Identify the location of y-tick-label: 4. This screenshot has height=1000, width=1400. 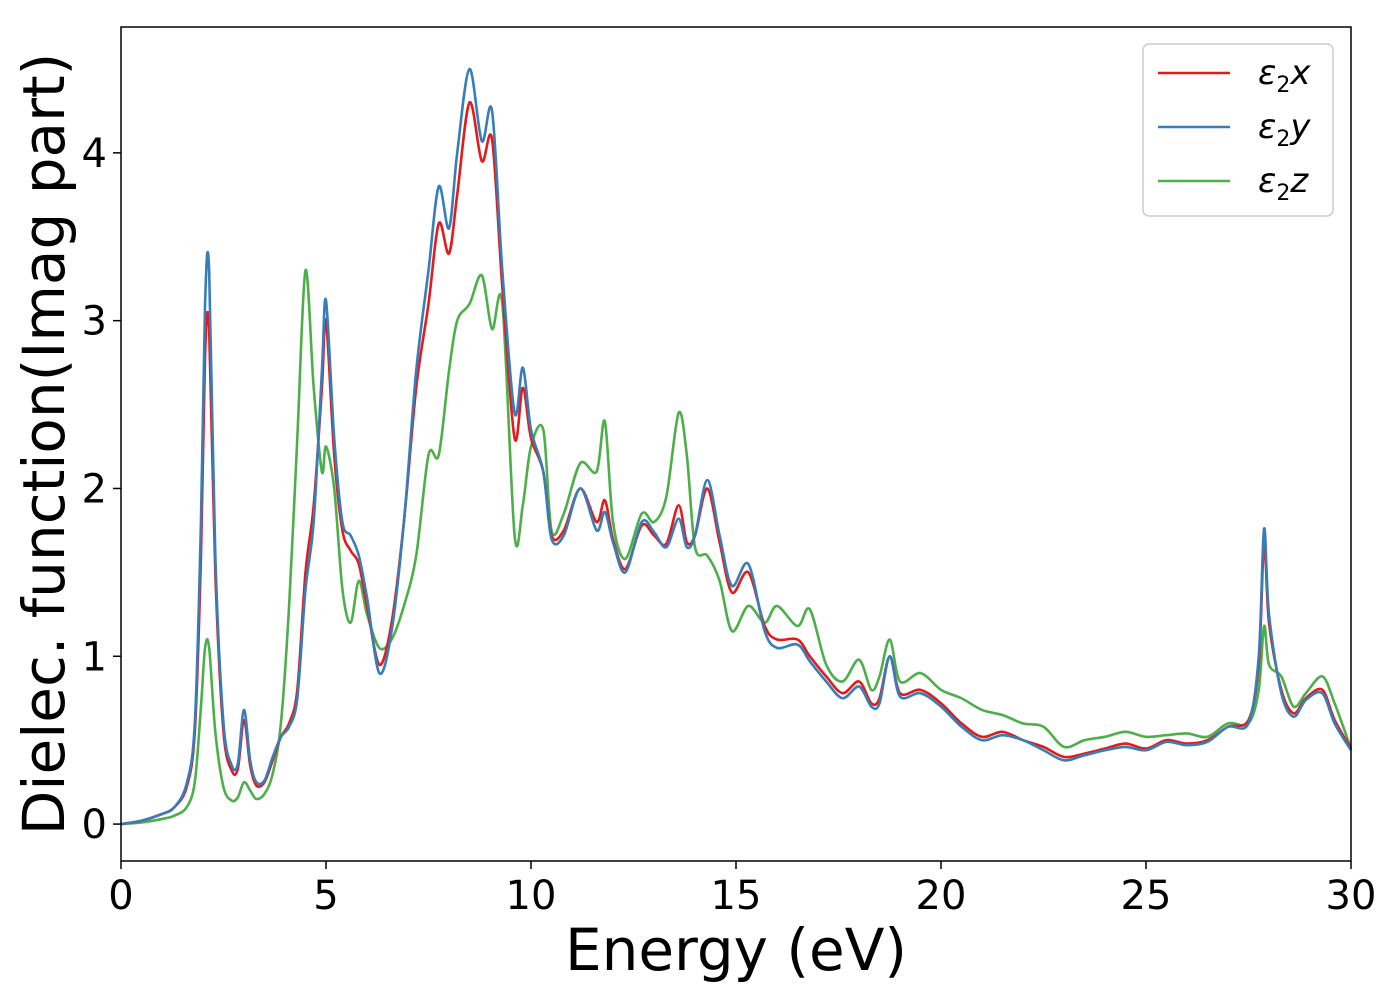
(94, 154).